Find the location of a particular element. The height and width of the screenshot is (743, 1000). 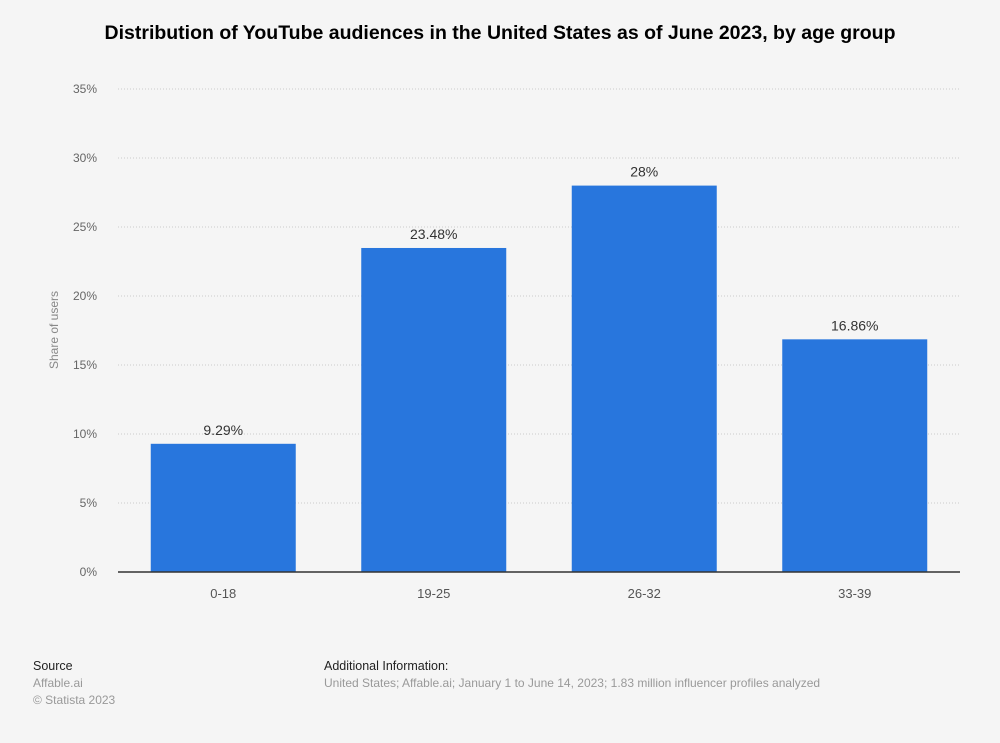

y-tick-label: 5% is located at coordinates (89, 503).